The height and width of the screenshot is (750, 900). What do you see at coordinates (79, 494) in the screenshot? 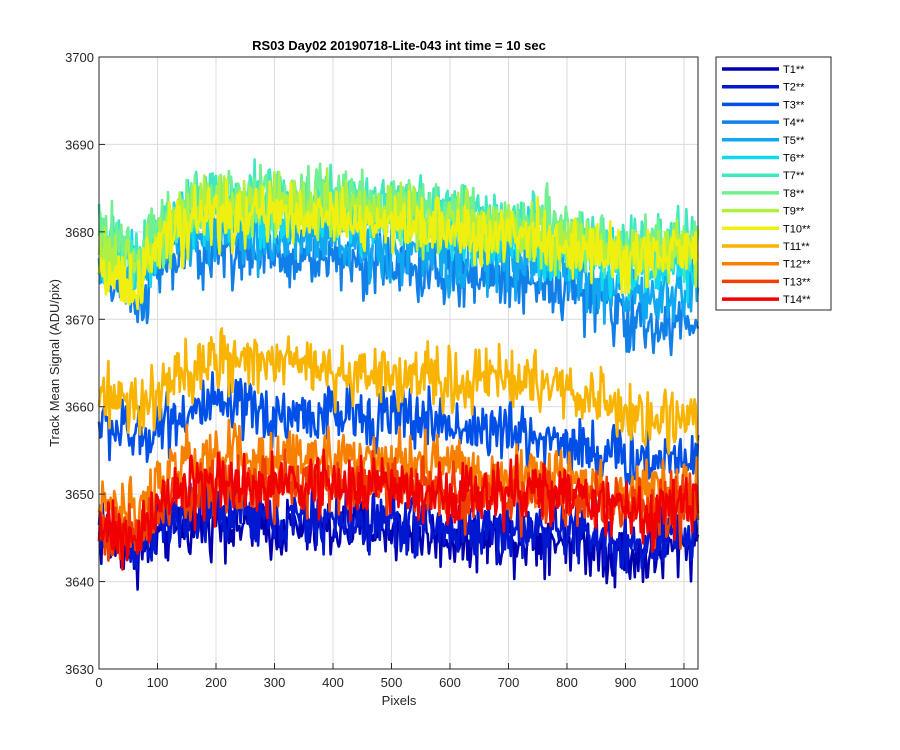
I see `y-tick-label: 3650` at bounding box center [79, 494].